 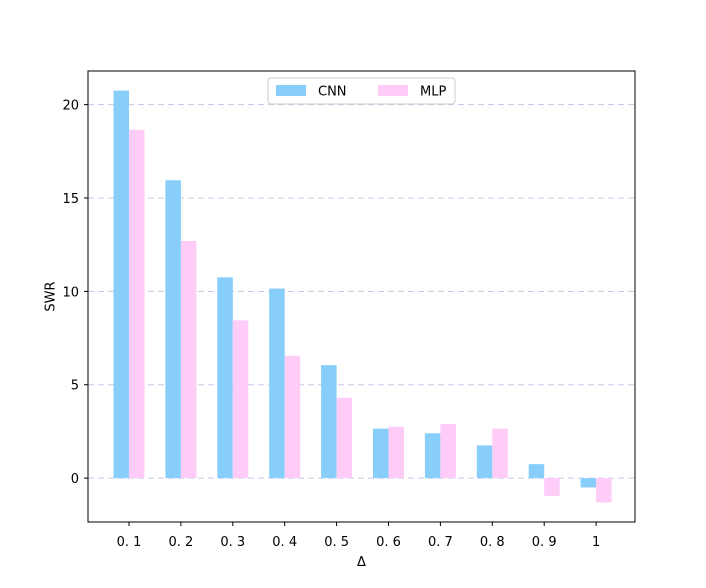 What do you see at coordinates (75, 479) in the screenshot?
I see `y-tick-label: 0` at bounding box center [75, 479].